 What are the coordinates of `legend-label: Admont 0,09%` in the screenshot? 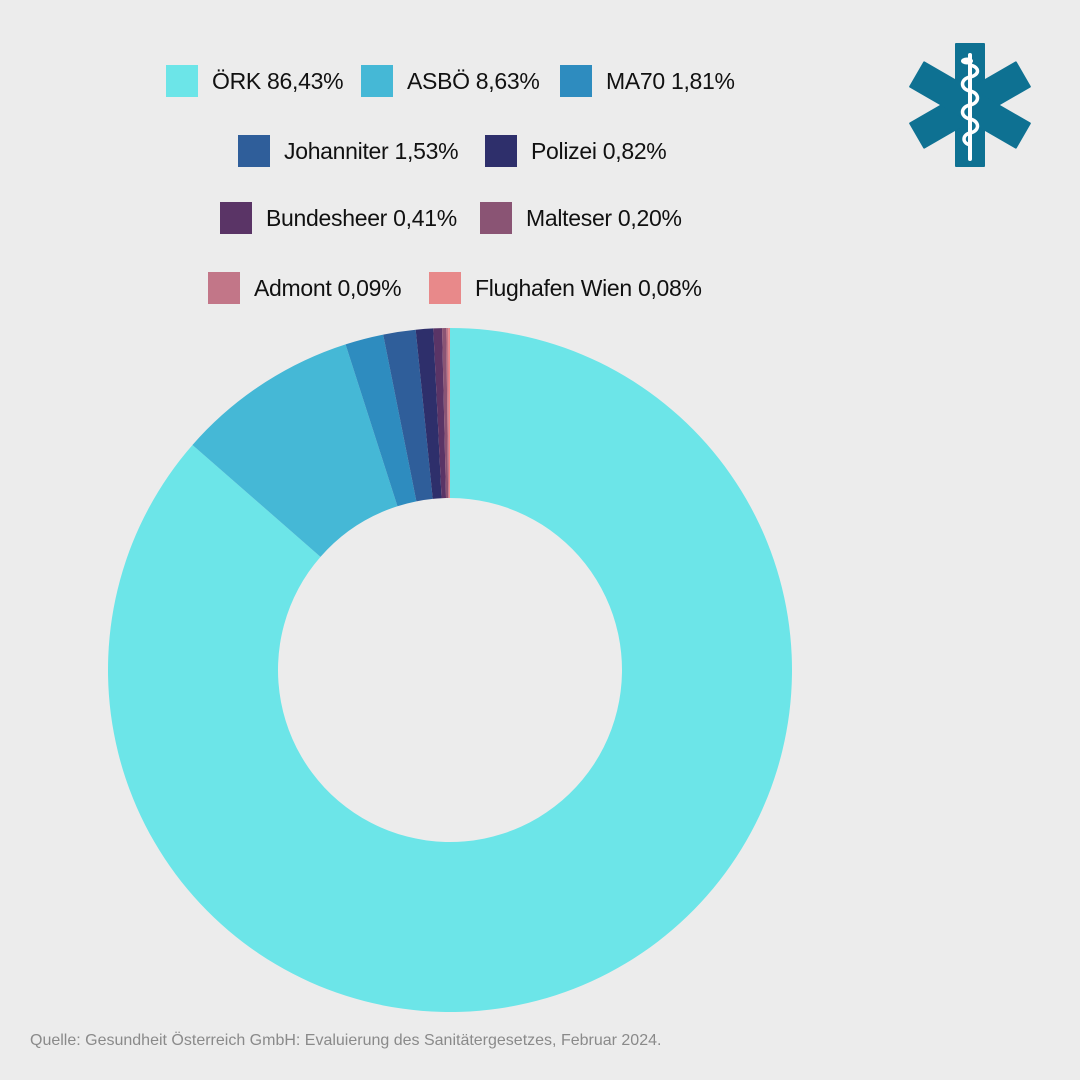 It's located at (328, 287).